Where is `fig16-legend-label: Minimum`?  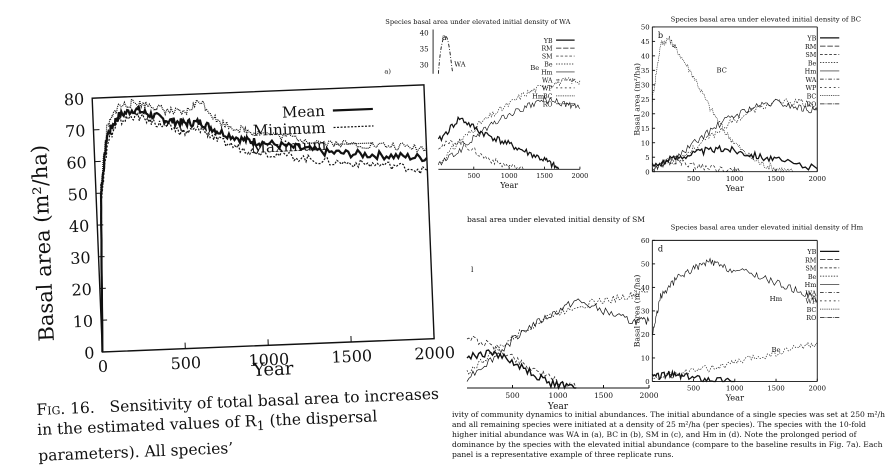
fig16-legend-label: Minimum is located at coordinates (289, 129).